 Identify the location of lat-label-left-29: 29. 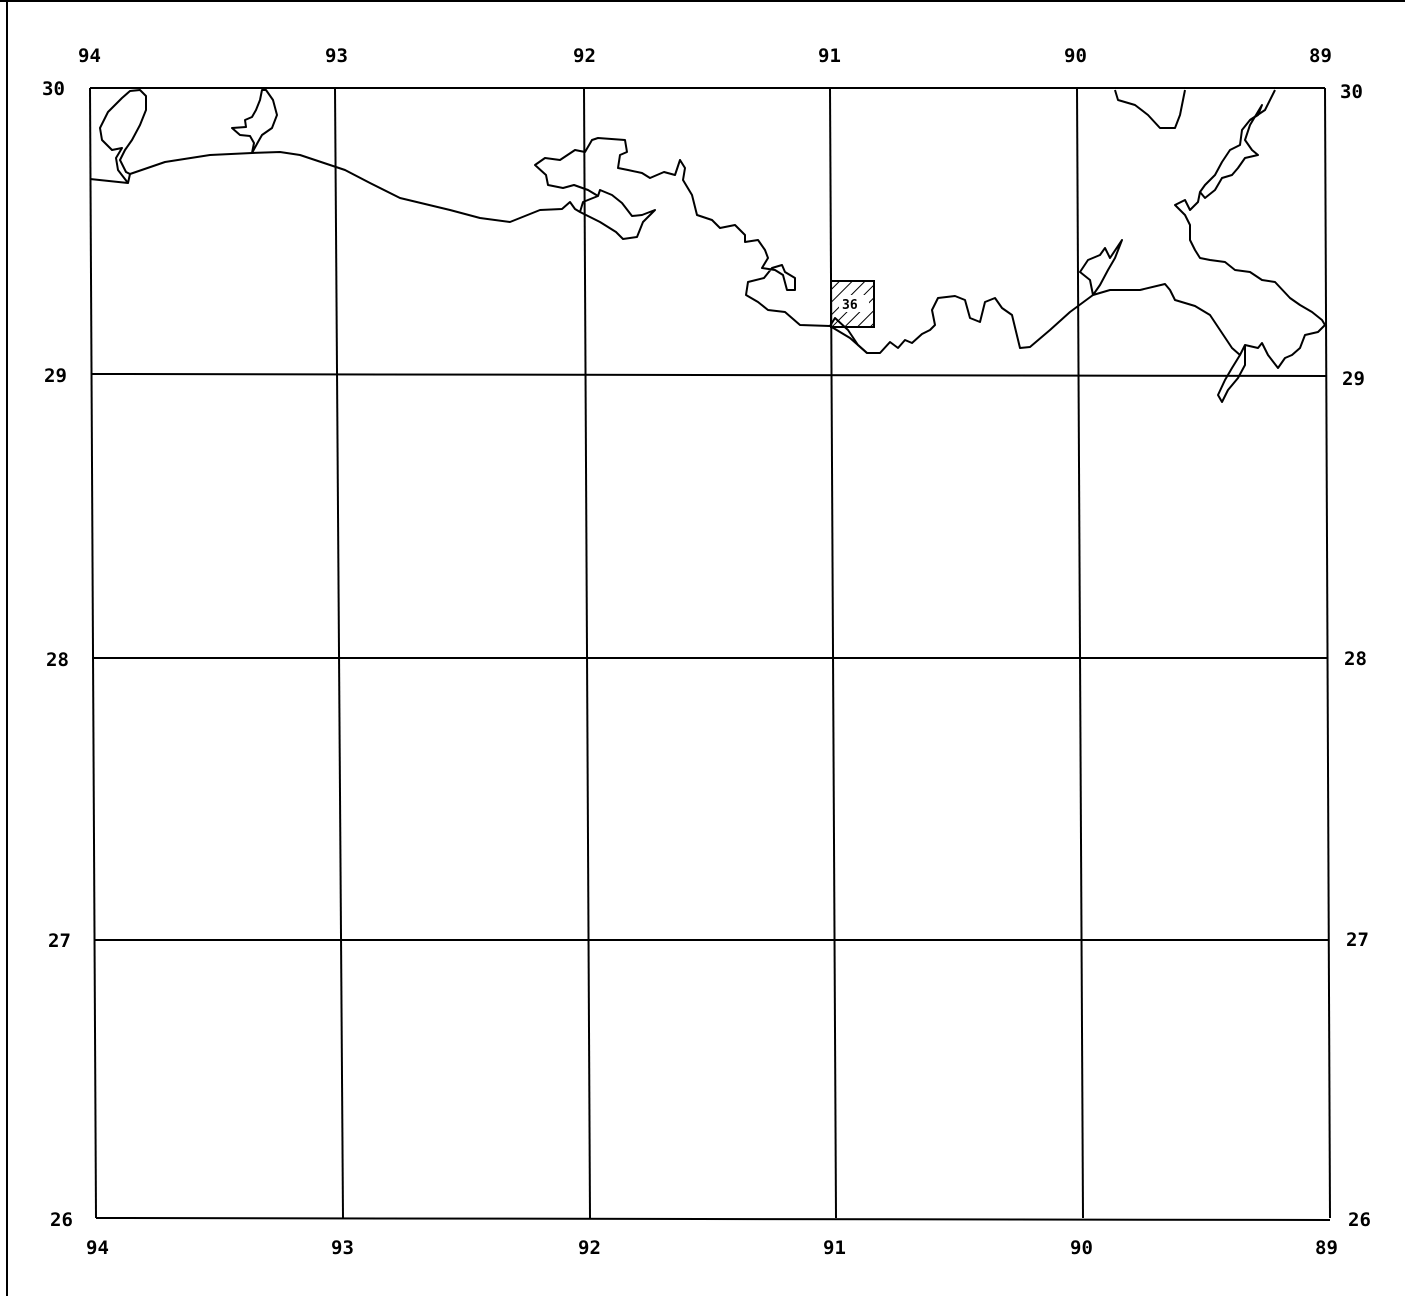
(55, 376).